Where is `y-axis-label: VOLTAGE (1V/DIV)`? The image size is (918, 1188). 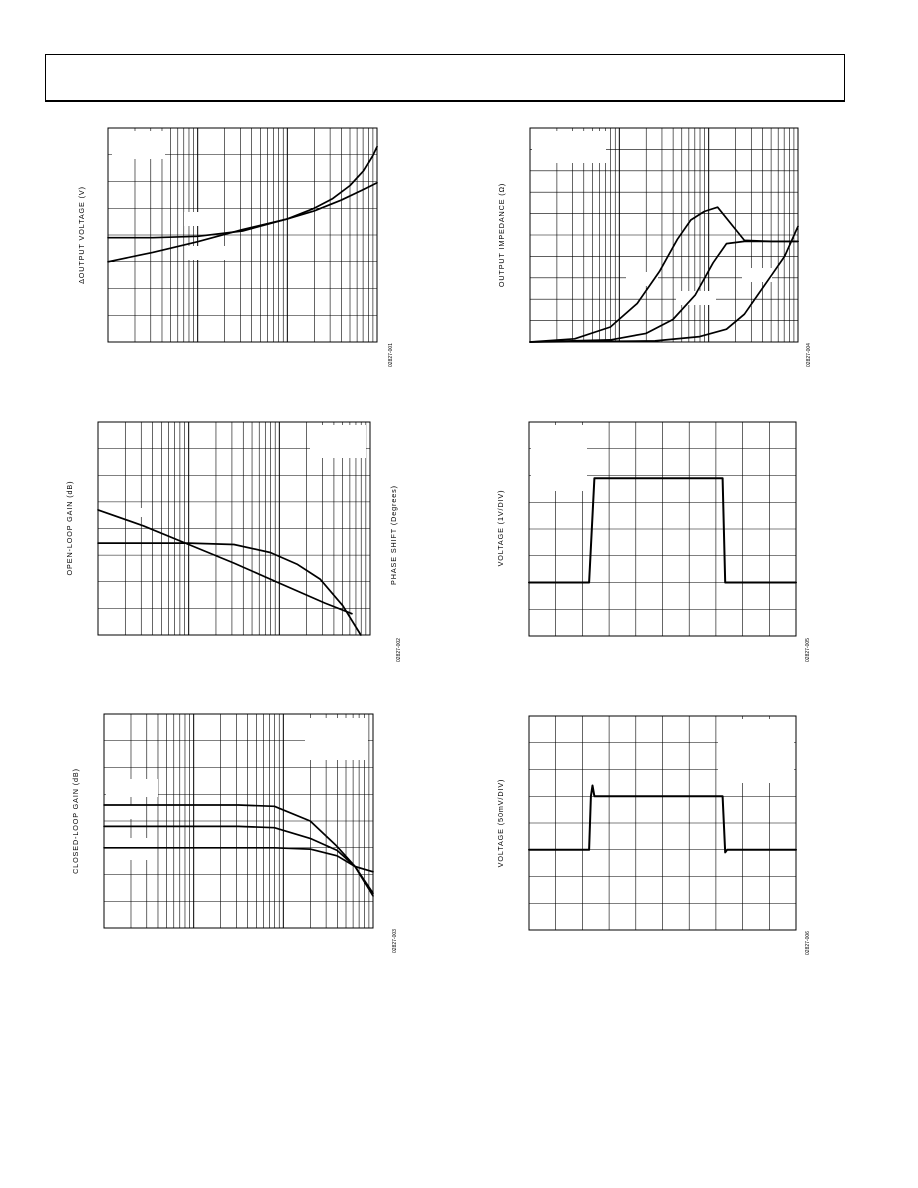
y-axis-label: VOLTAGE (1V/DIV) is located at coordinates (500, 528).